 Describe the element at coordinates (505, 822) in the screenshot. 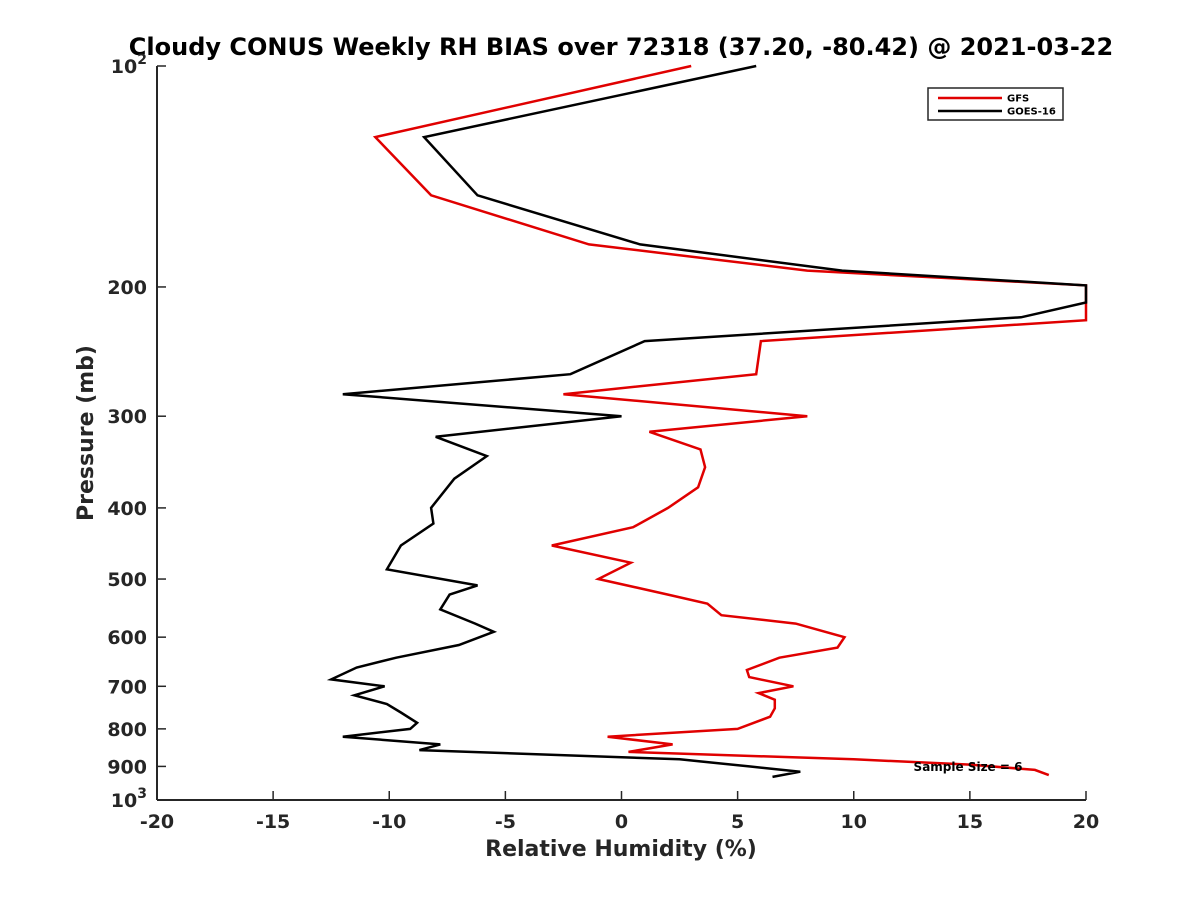

I see `x-tick-label: -5` at that location.